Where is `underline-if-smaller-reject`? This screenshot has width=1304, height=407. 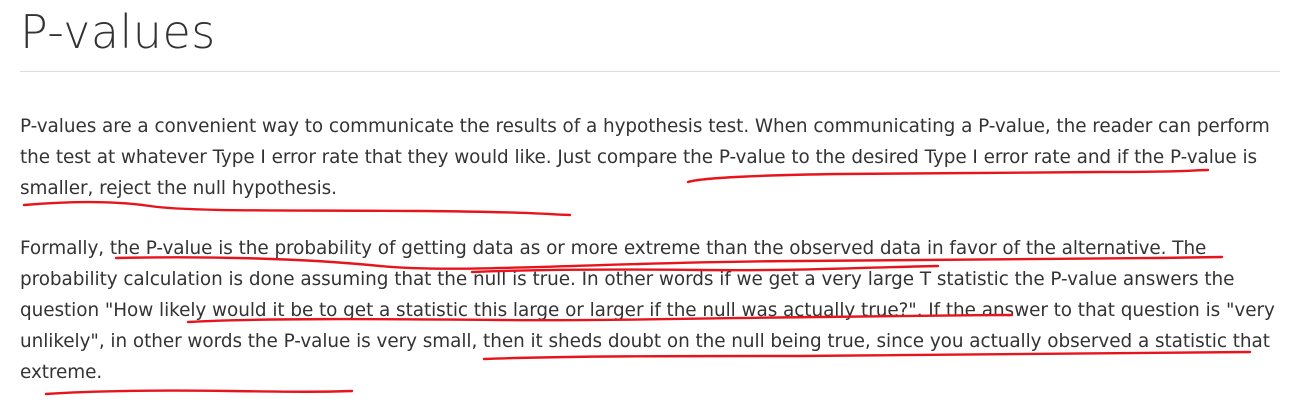 underline-if-smaller-reject is located at coordinates (297, 208).